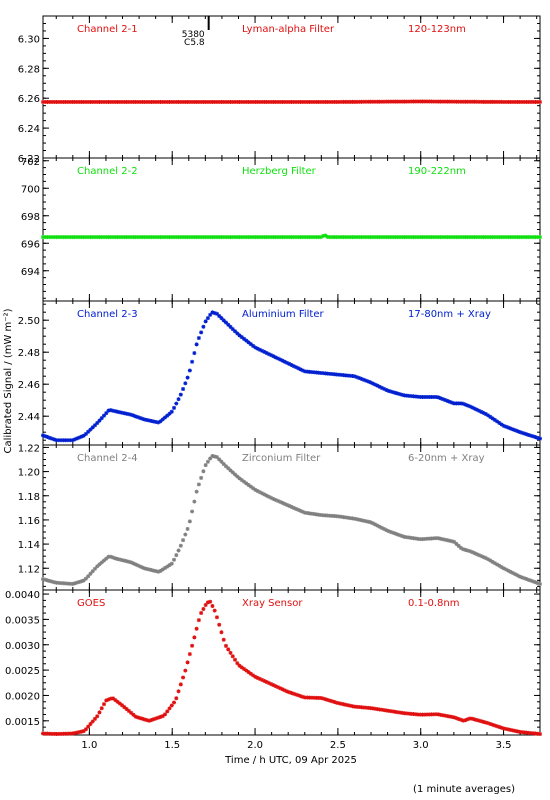 This screenshot has height=800, width=550. Describe the element at coordinates (30, 162) in the screenshot. I see `y-tick-label: 702` at that location.